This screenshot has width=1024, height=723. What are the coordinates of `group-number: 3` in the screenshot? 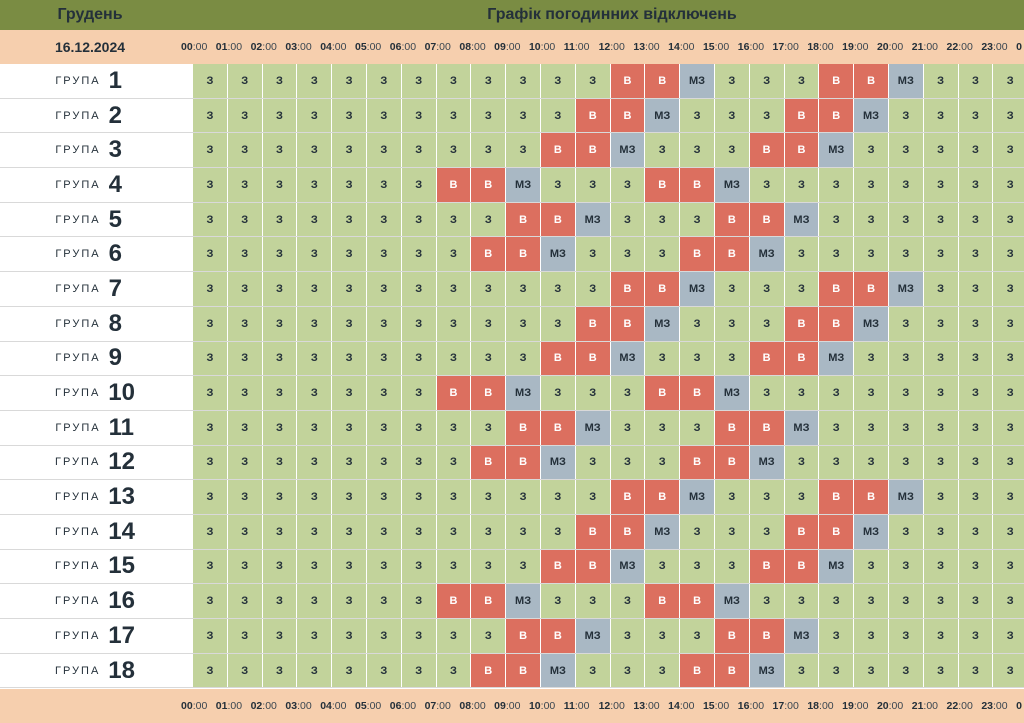 It's located at (115, 150).